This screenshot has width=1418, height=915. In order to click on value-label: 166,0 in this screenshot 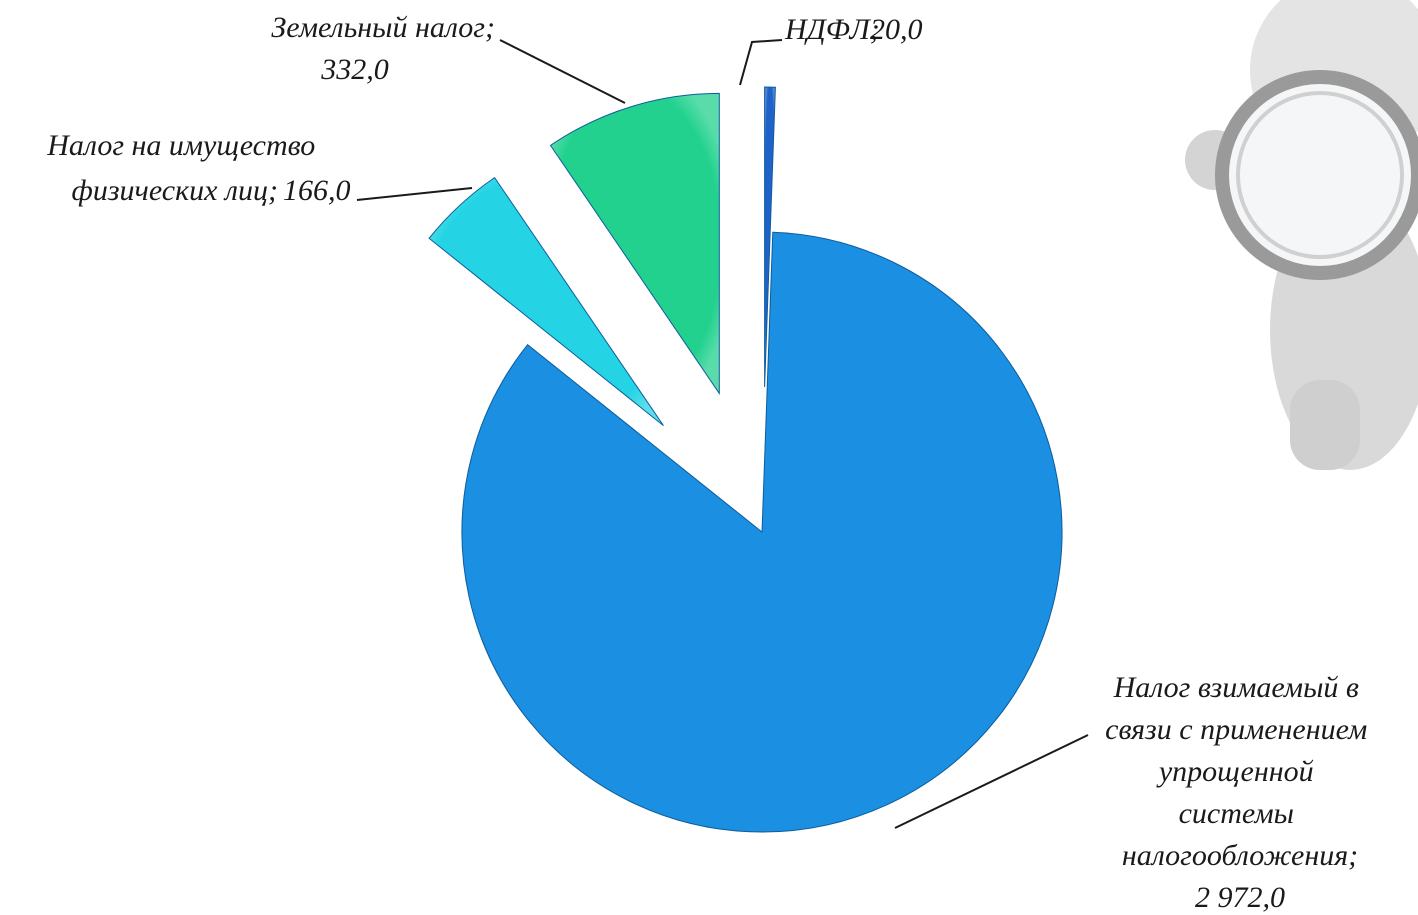, I will do `click(317, 190)`.